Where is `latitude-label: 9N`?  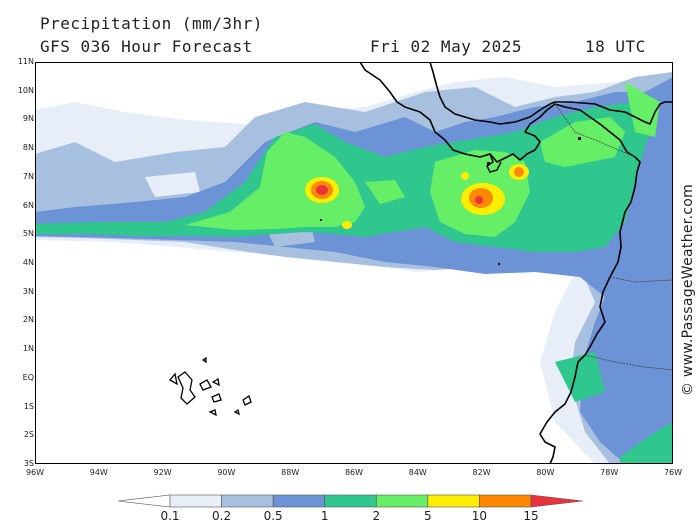
latitude-label: 9N is located at coordinates (28, 119).